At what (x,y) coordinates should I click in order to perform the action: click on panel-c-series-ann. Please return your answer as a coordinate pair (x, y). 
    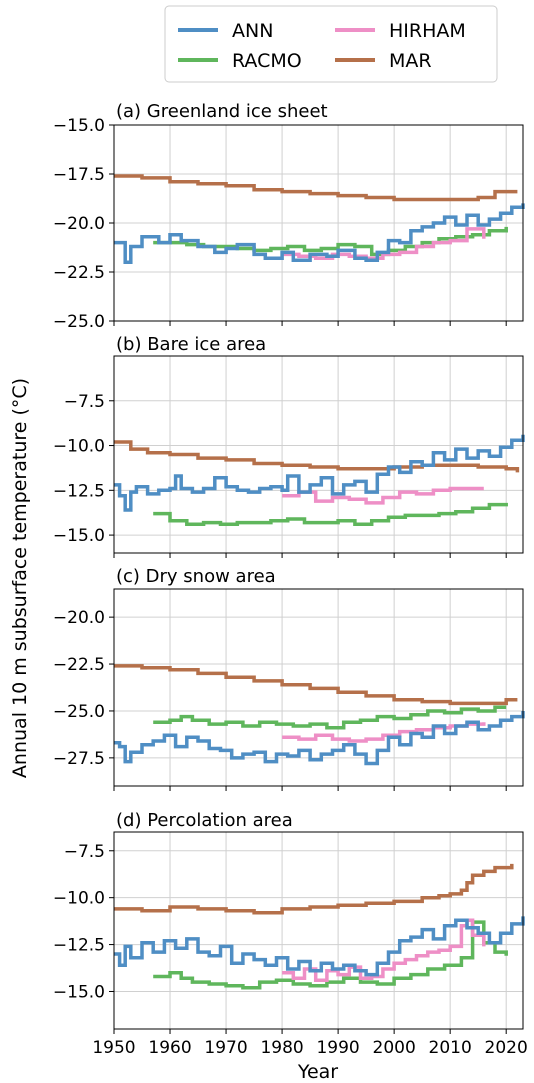
    Looking at the image, I should click on (319, 738).